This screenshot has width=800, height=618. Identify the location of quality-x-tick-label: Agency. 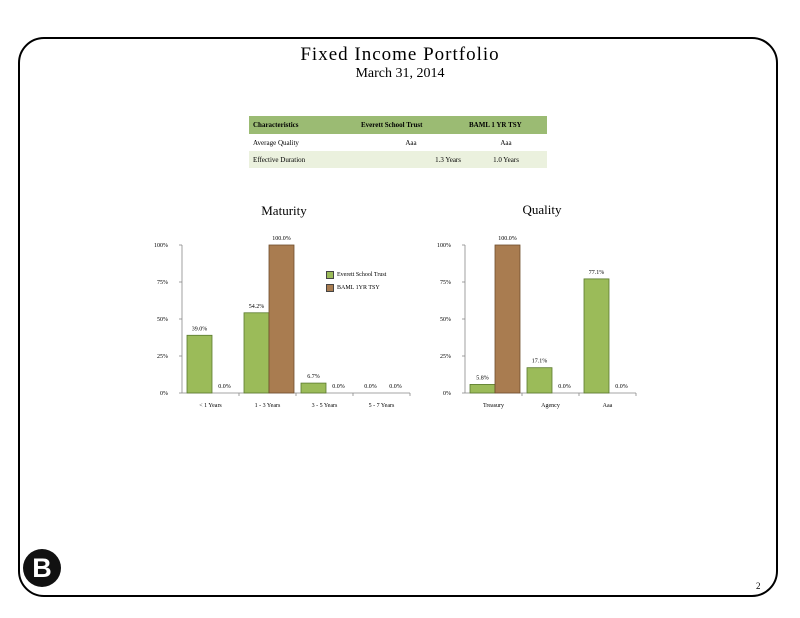
(550, 406).